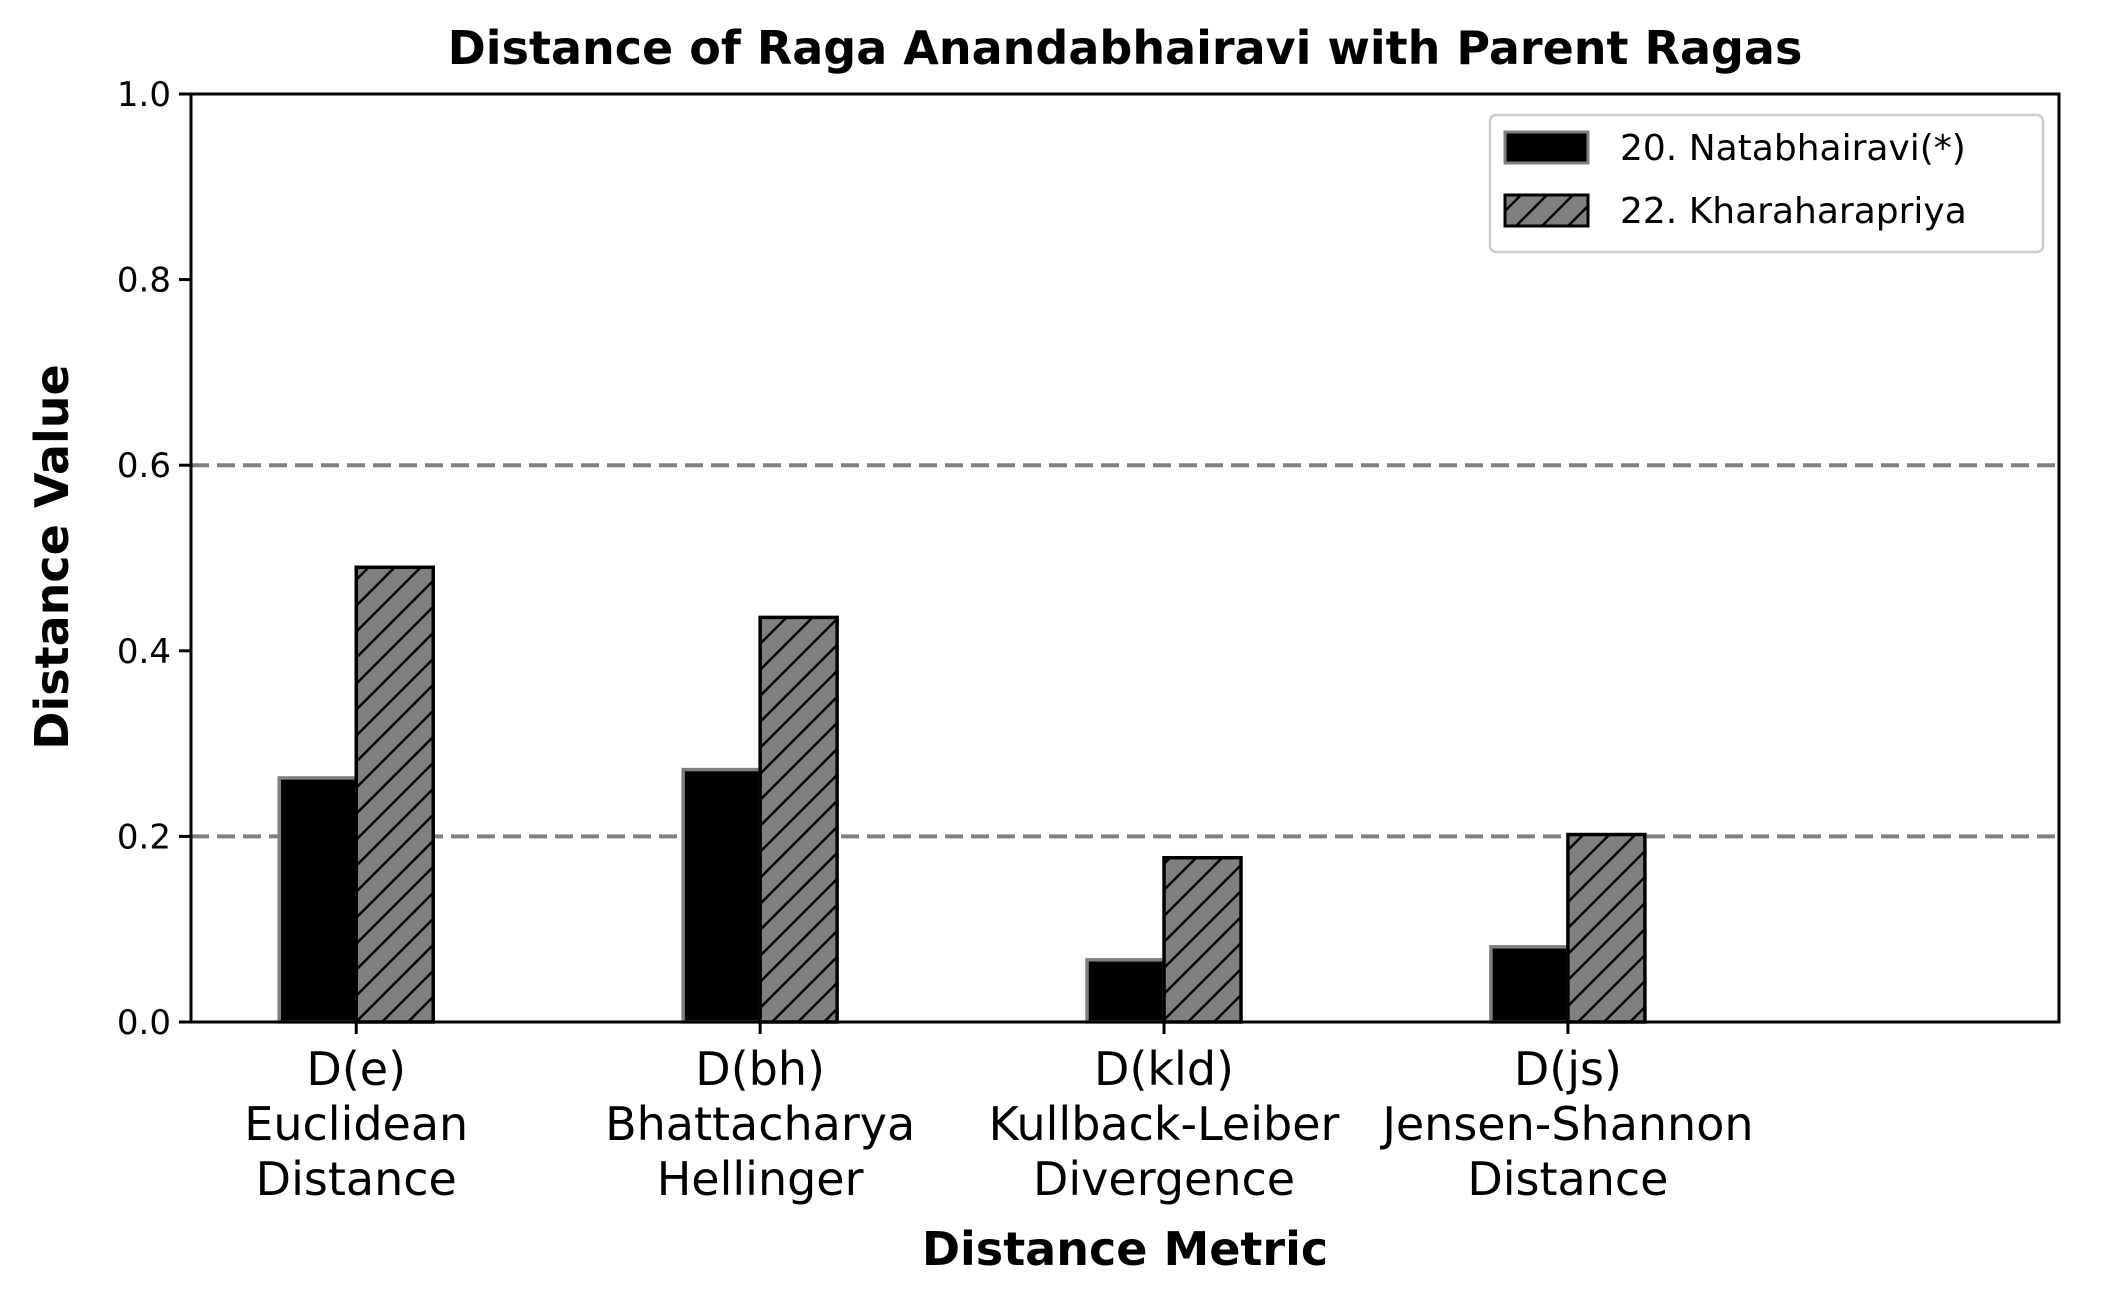 This screenshot has width=2120, height=1300. I want to click on legend-box, so click(1766, 183).